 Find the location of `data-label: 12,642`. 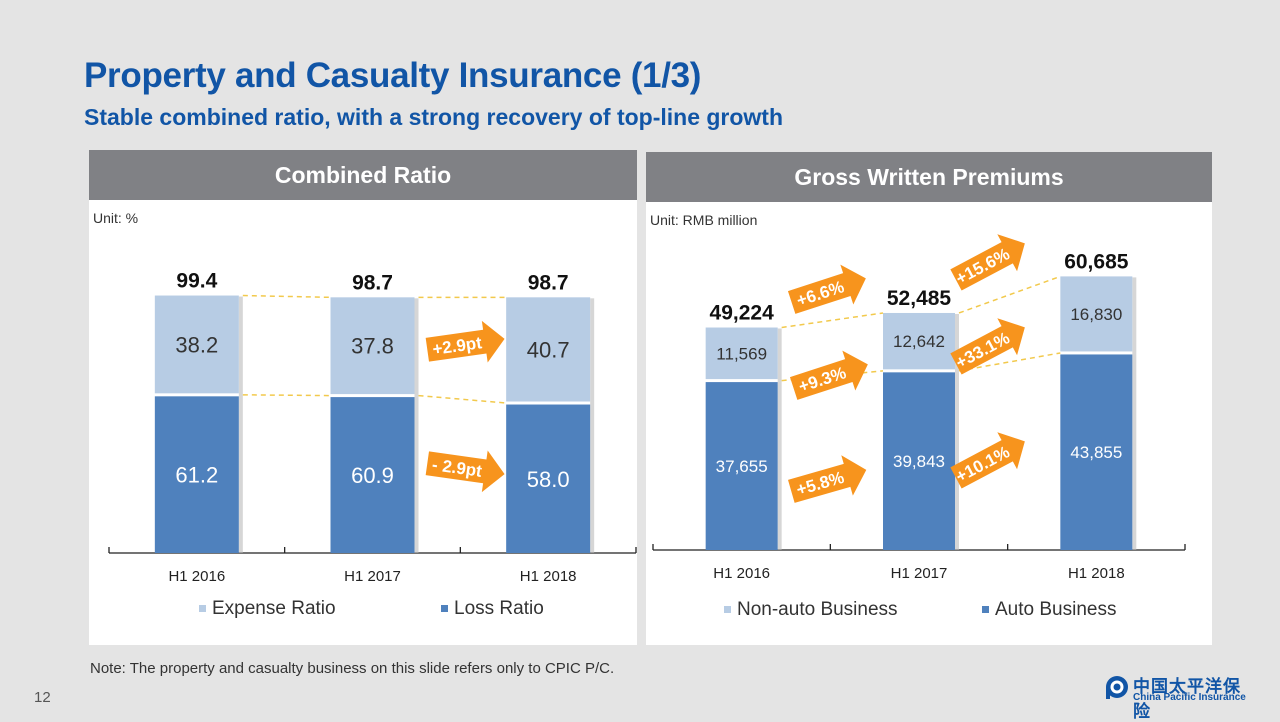

data-label: 12,642 is located at coordinates (919, 341).